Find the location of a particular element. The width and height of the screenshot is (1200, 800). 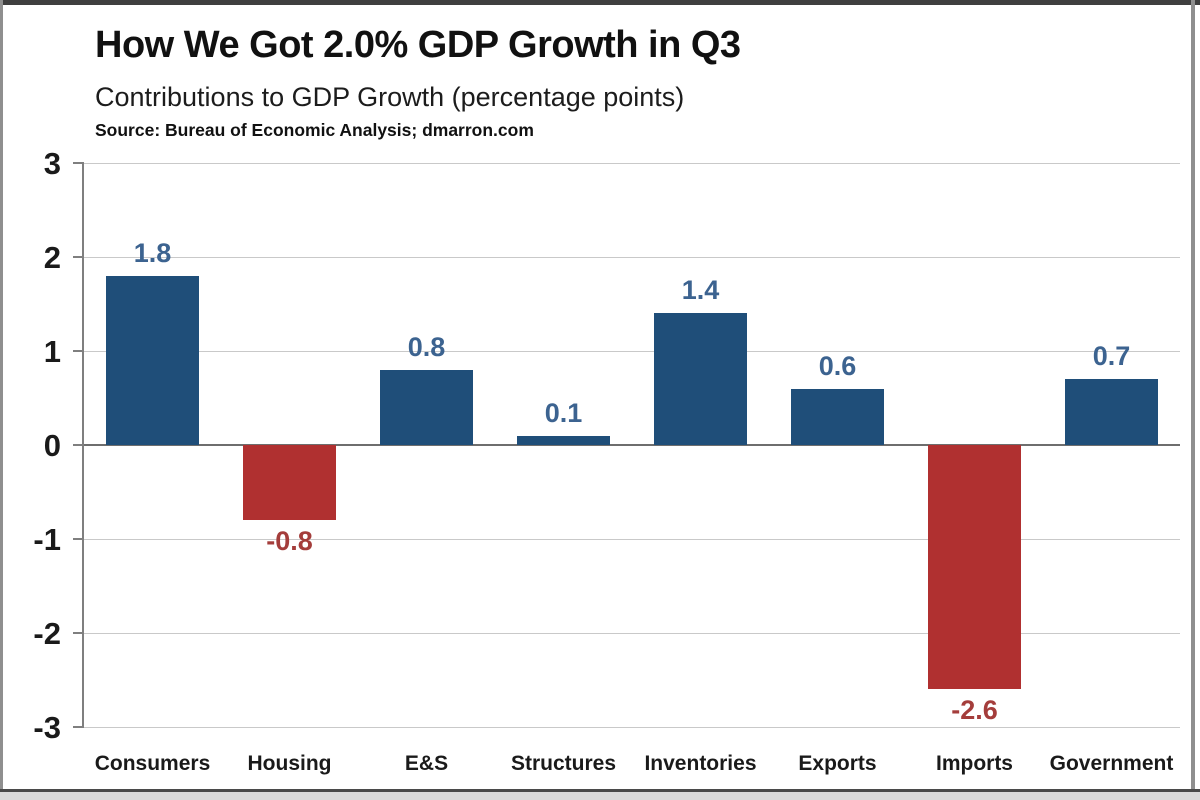

data-label-housing: -0.8 is located at coordinates (289, 541).